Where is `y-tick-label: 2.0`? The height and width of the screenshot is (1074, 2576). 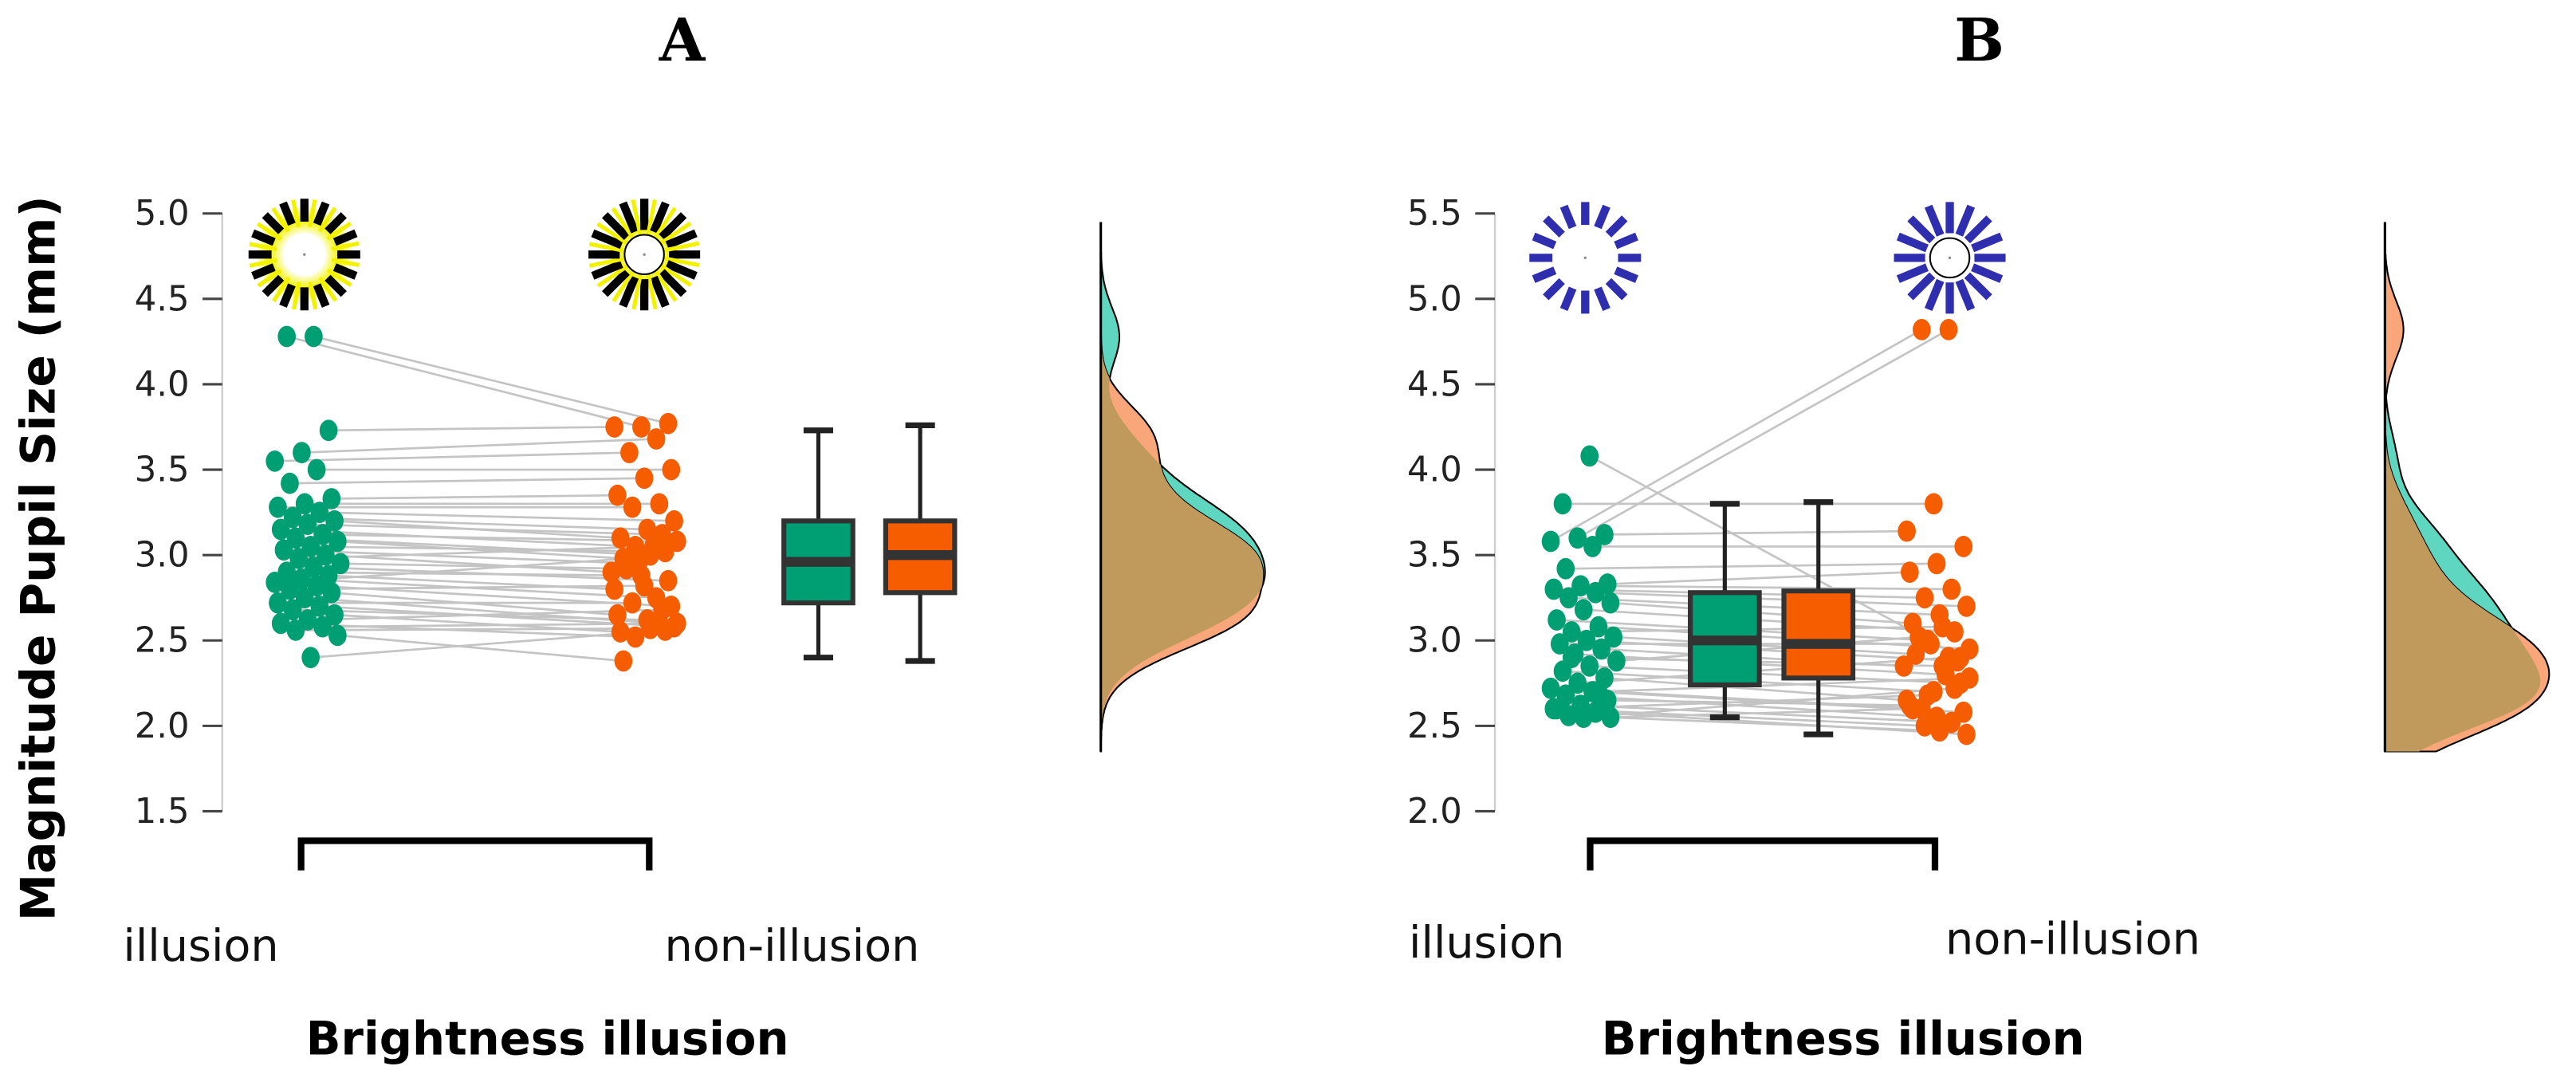 y-tick-label: 2.0 is located at coordinates (162, 726).